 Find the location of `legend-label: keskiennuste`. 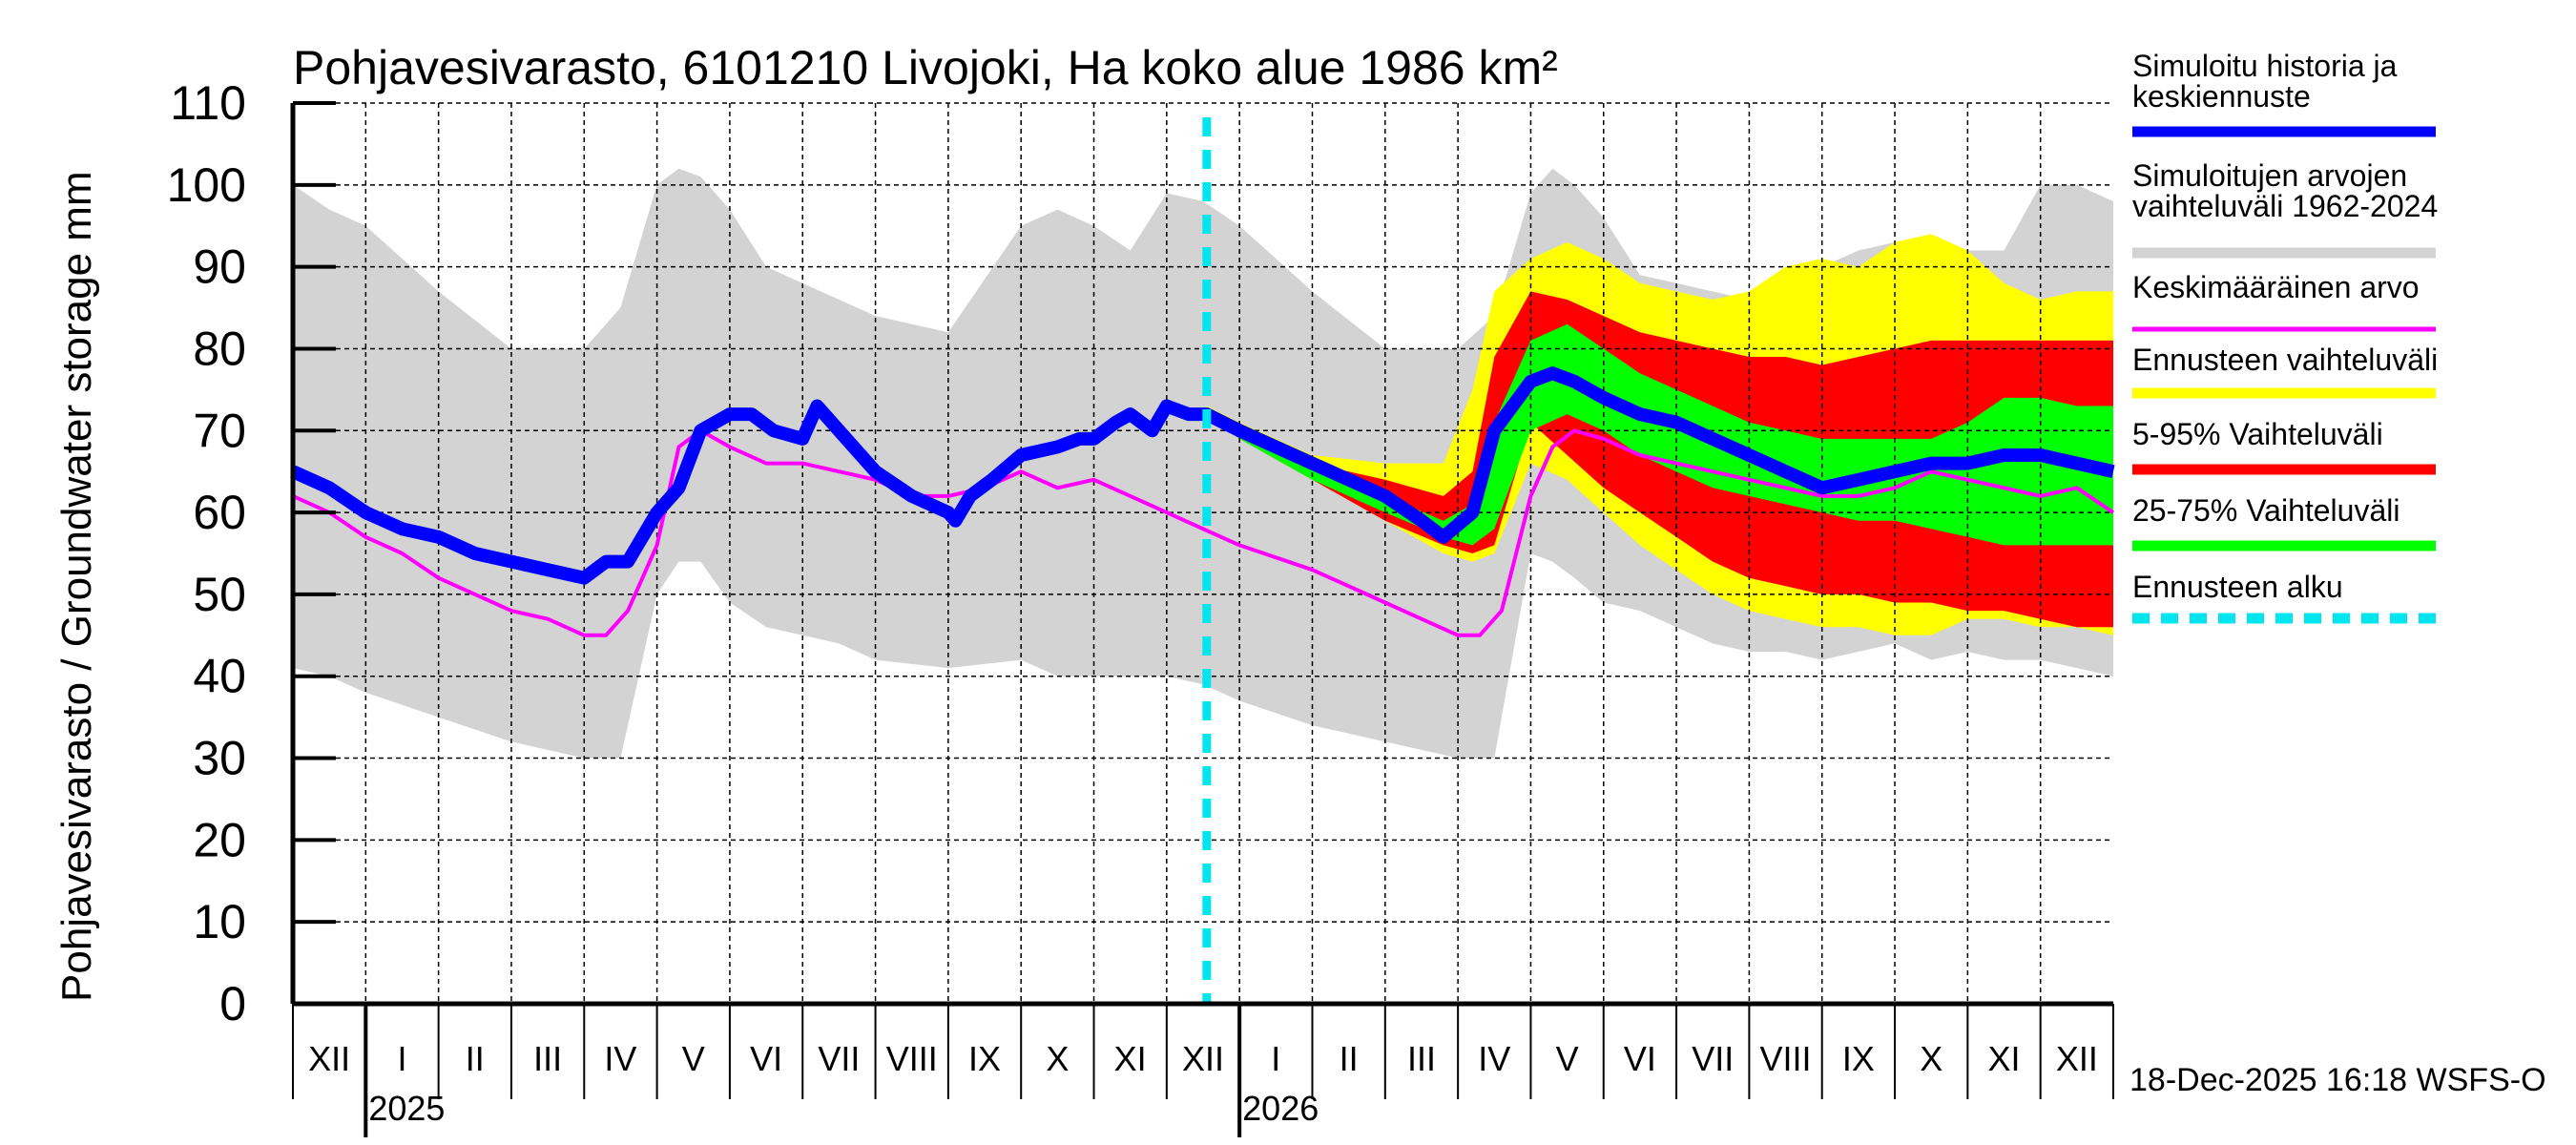

legend-label: keskiennuste is located at coordinates (2221, 96).